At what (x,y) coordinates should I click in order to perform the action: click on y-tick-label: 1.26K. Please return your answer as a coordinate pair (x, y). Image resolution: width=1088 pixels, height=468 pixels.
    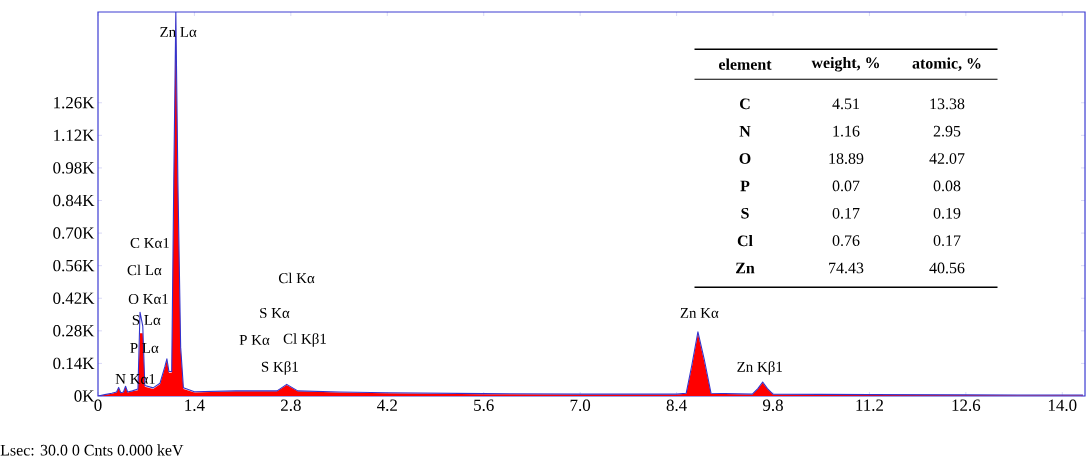
    Looking at the image, I should click on (74, 103).